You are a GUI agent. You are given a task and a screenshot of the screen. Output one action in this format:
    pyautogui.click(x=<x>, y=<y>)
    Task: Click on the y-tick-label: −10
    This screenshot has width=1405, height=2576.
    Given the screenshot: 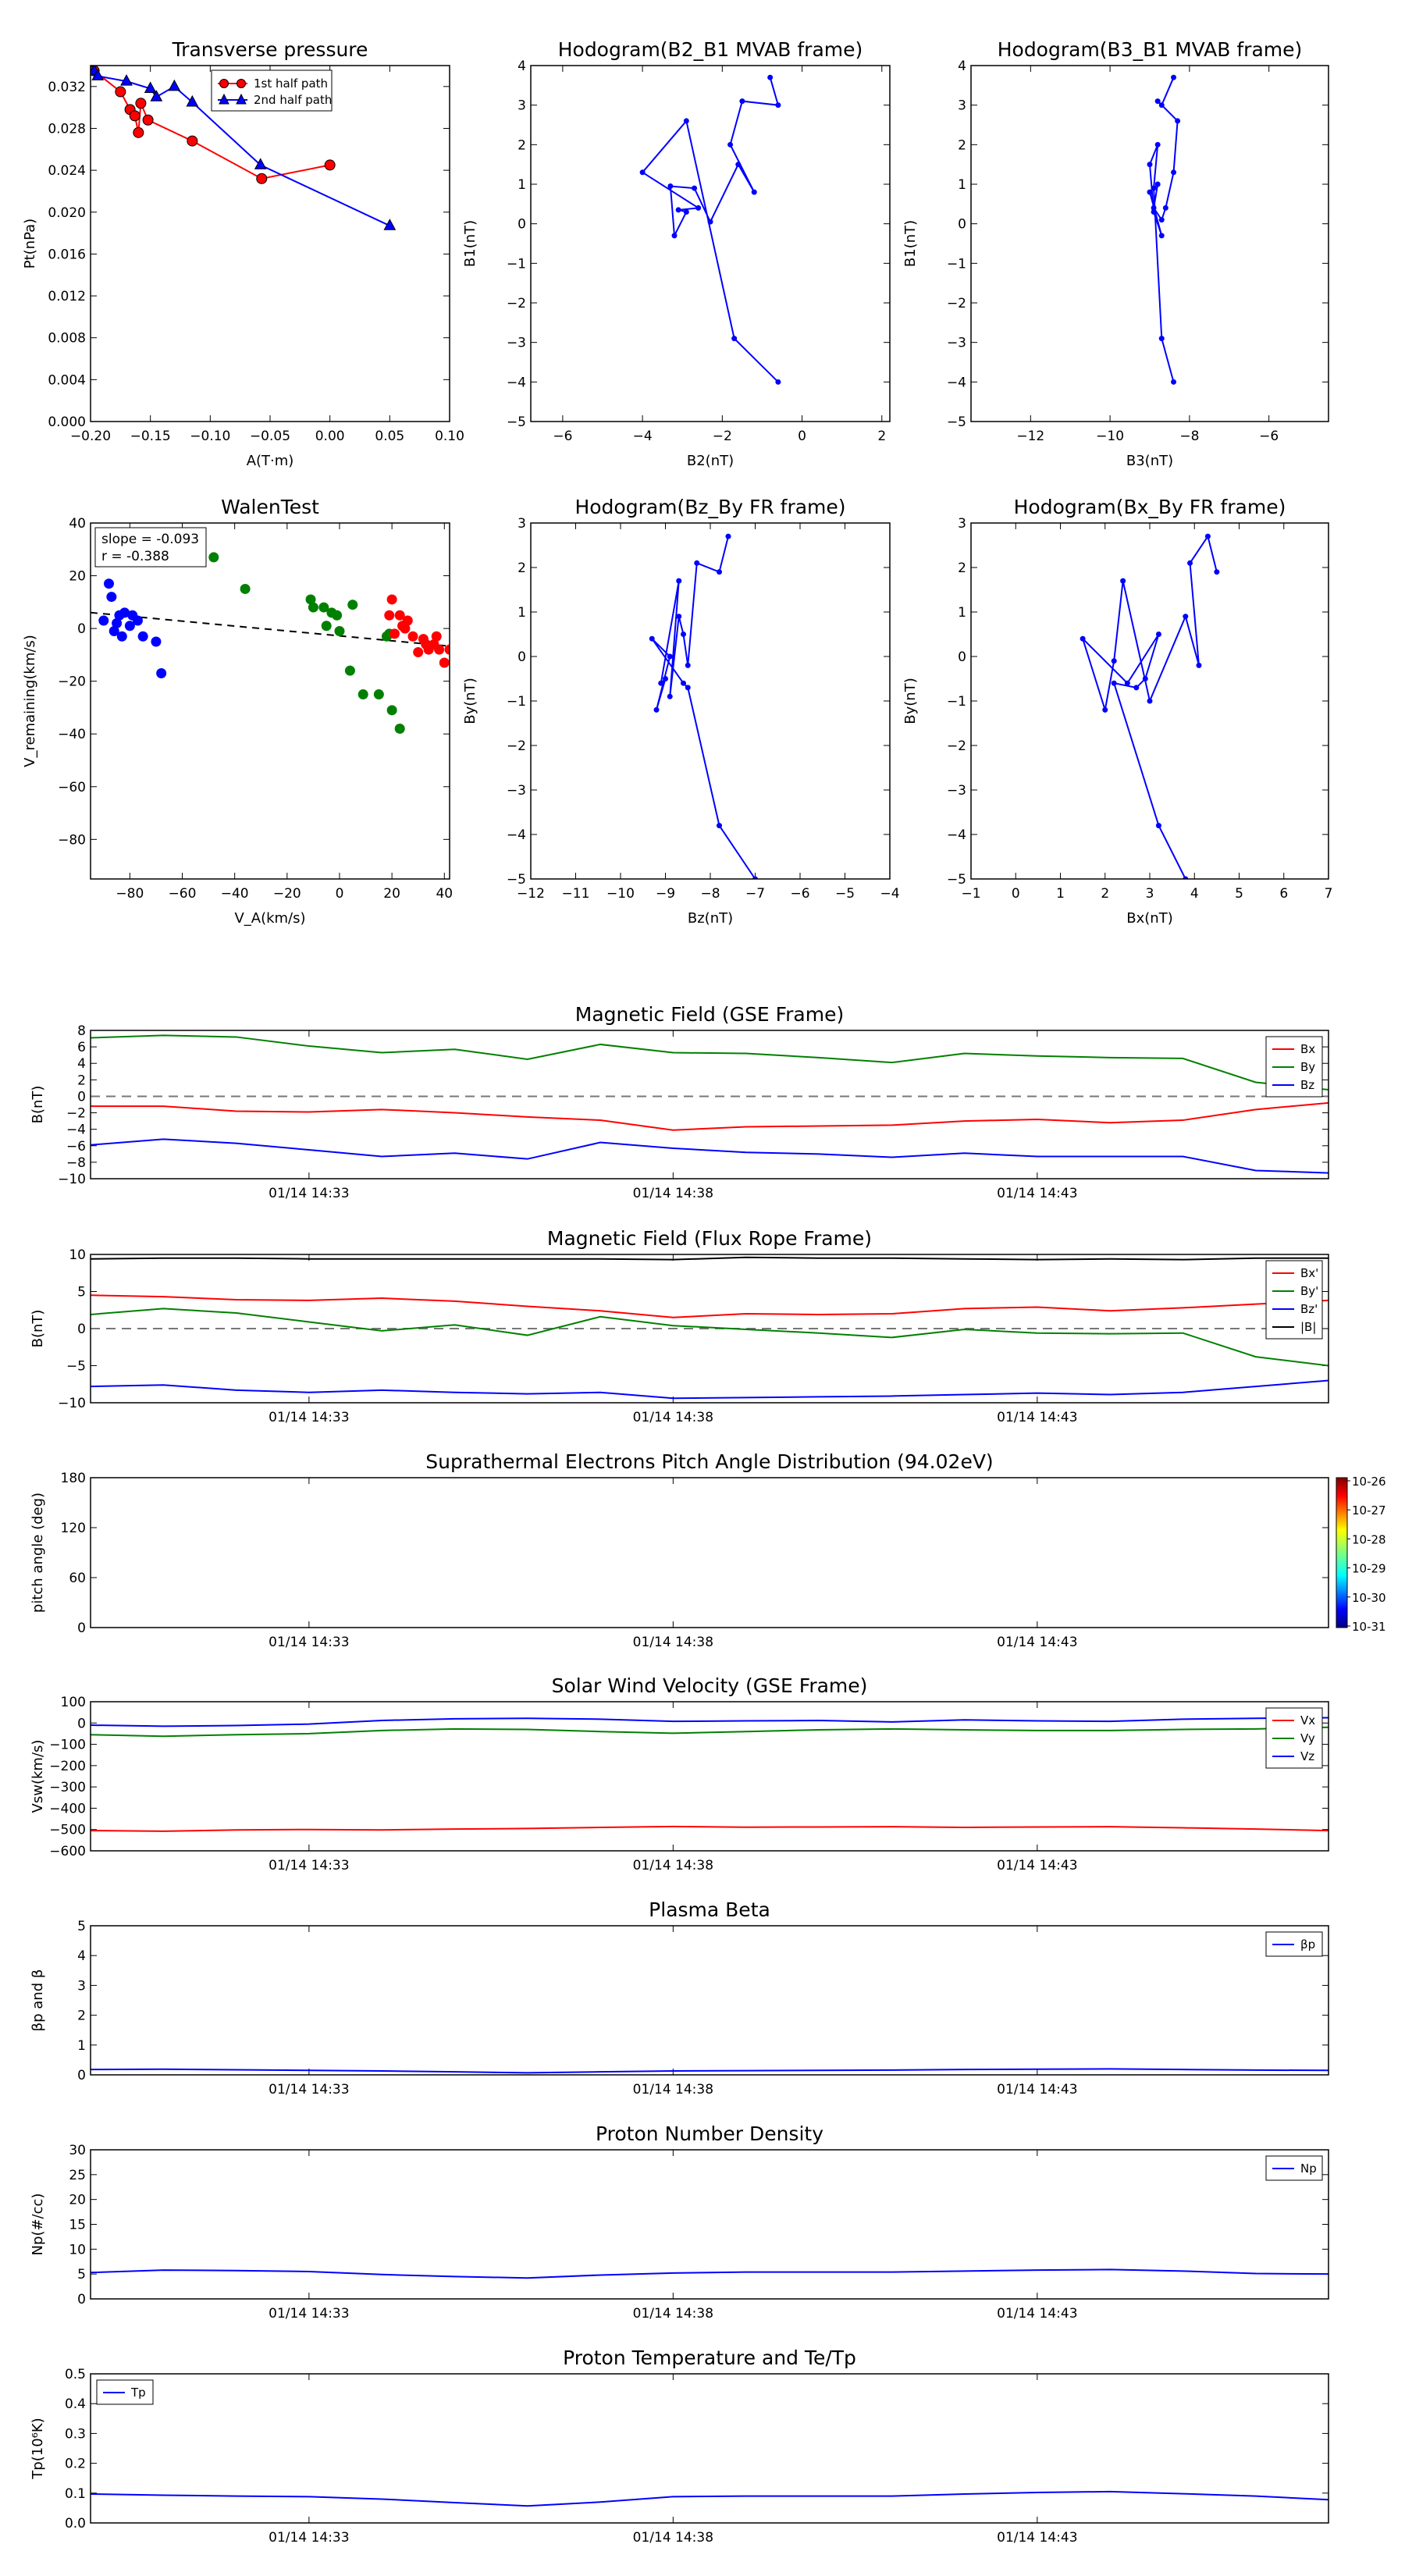 What is the action you would take?
    pyautogui.click(x=72, y=1179)
    